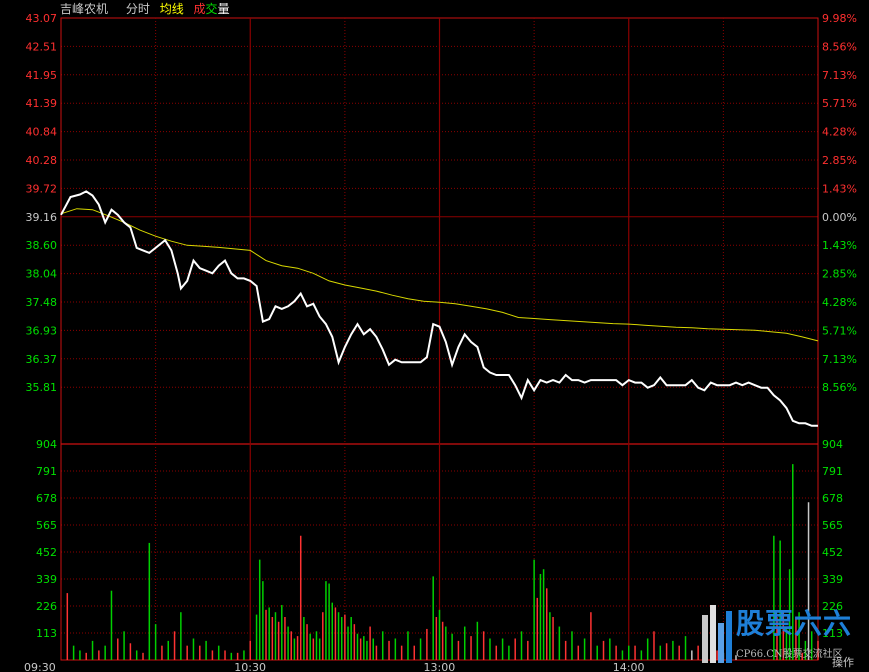  What do you see at coordinates (789, 654) in the screenshot?
I see `watermark-subtext: CP66.CN股票交流社区` at bounding box center [789, 654].